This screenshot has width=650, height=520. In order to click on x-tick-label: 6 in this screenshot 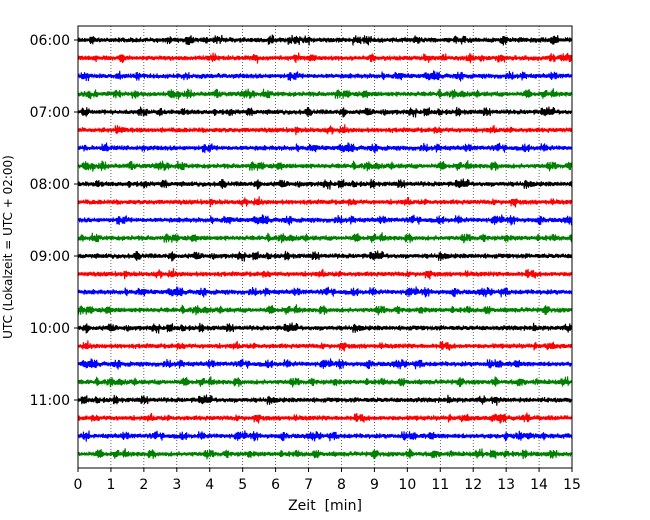, I will do `click(275, 485)`.